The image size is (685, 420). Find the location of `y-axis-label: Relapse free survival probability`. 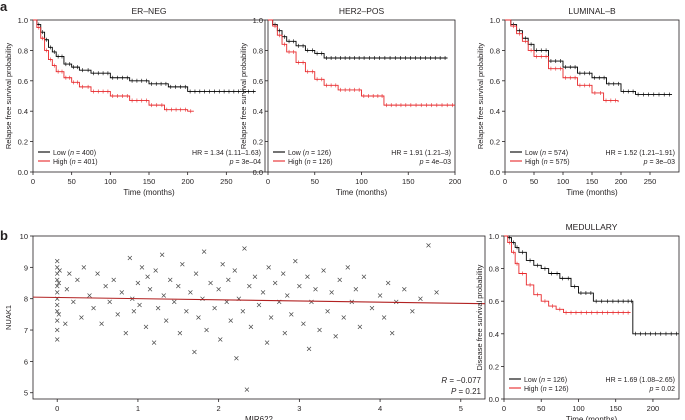

y-axis-label: Relapse free survival probability is located at coordinates (480, 96).